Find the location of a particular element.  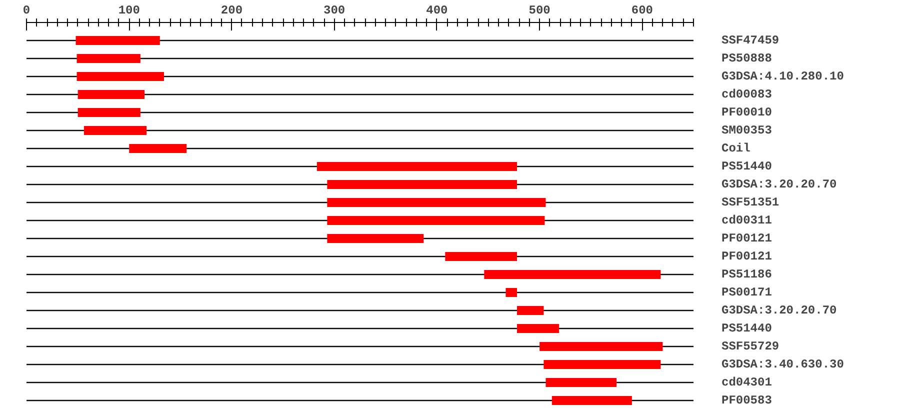

y-tick-label: PF00010 is located at coordinates (747, 113).